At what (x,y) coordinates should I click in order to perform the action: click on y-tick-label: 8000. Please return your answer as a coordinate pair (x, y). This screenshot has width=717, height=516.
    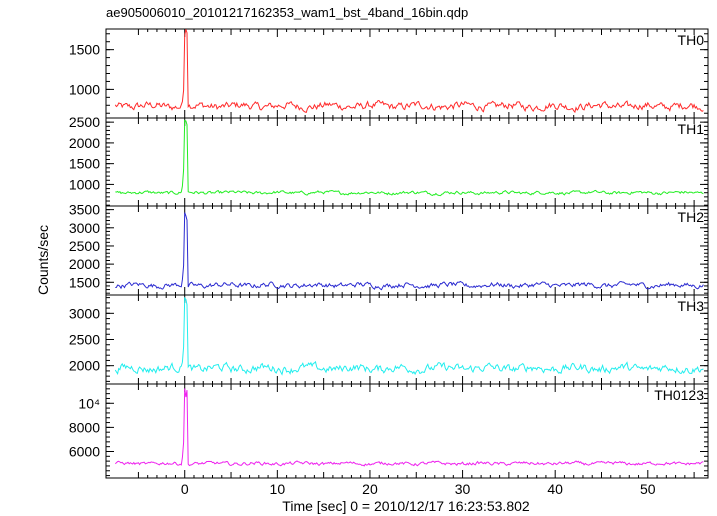
    Looking at the image, I should click on (84, 427).